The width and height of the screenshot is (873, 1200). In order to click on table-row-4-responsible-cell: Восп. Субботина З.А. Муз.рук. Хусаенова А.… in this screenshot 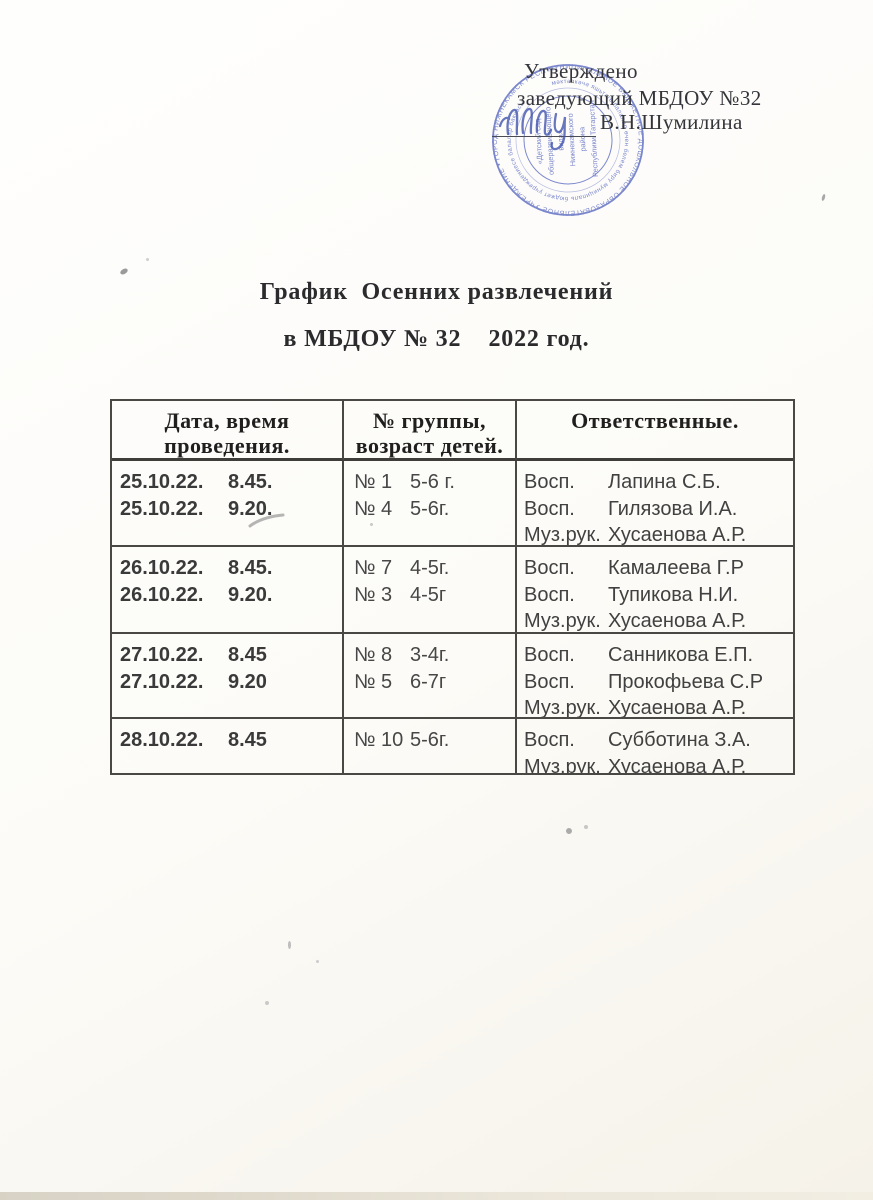, I will do `click(655, 746)`.